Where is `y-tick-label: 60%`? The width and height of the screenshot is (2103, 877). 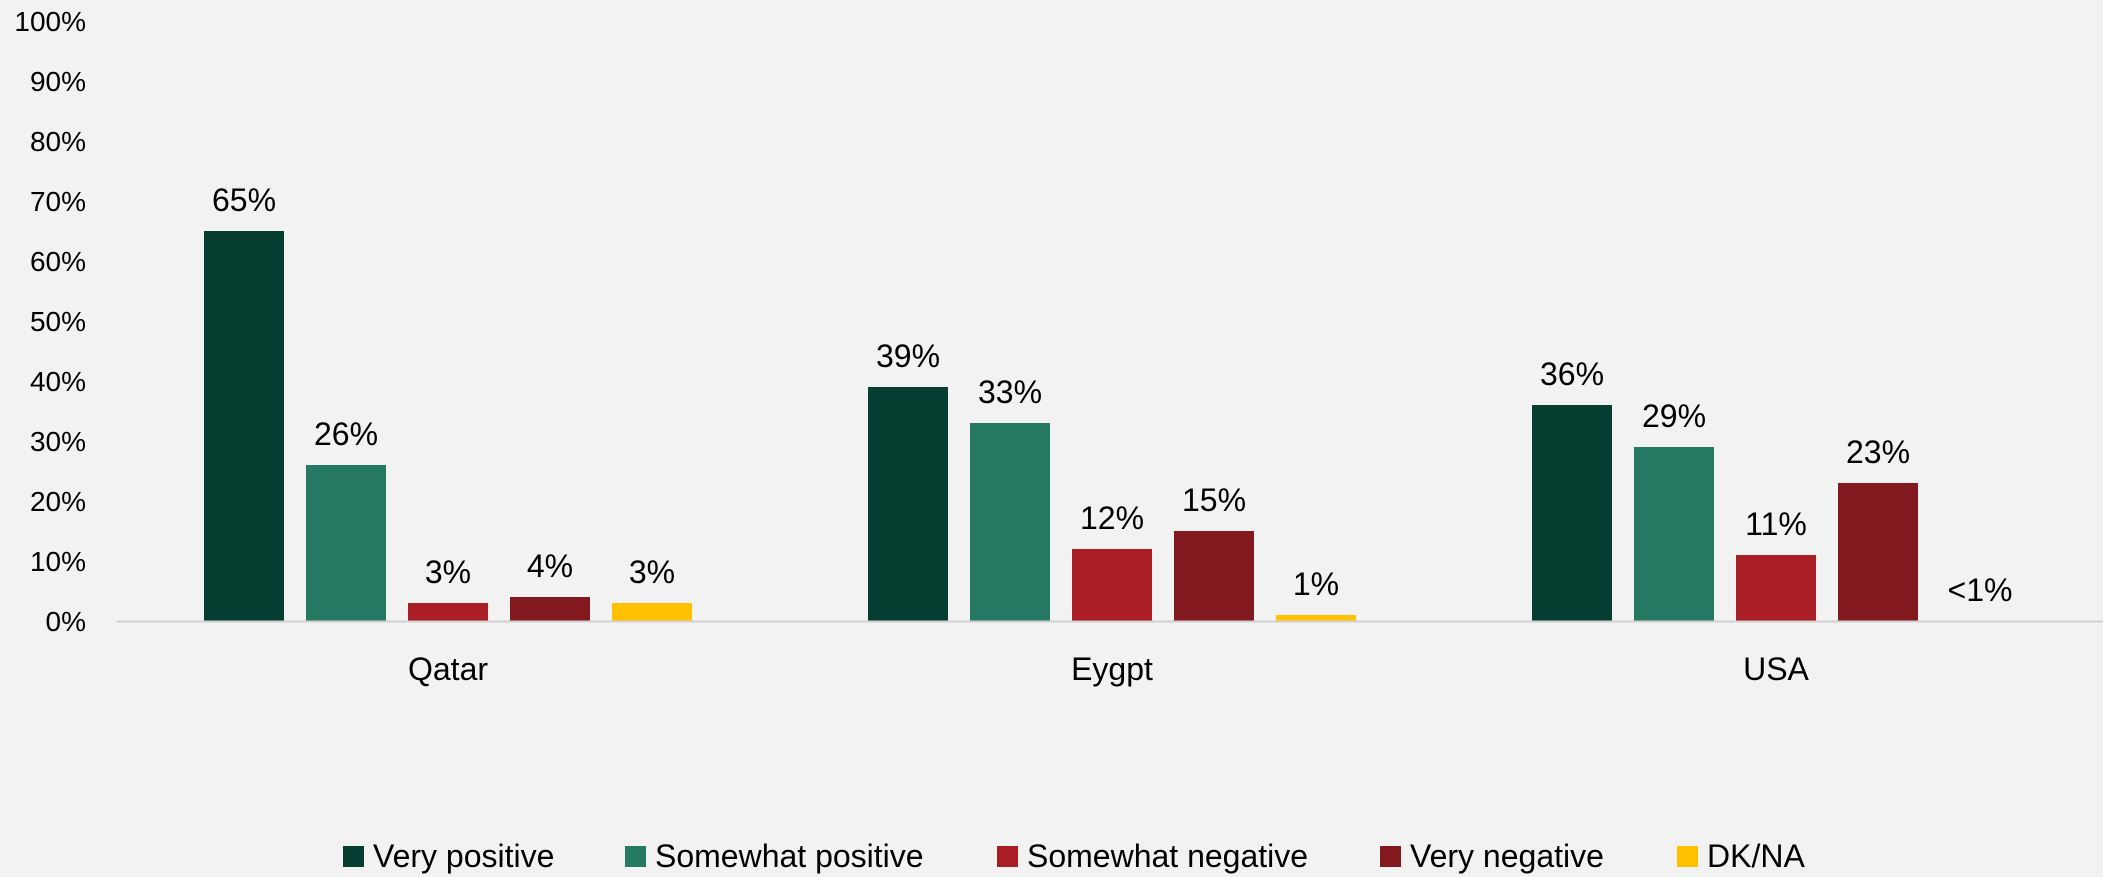
y-tick-label: 60% is located at coordinates (58, 261).